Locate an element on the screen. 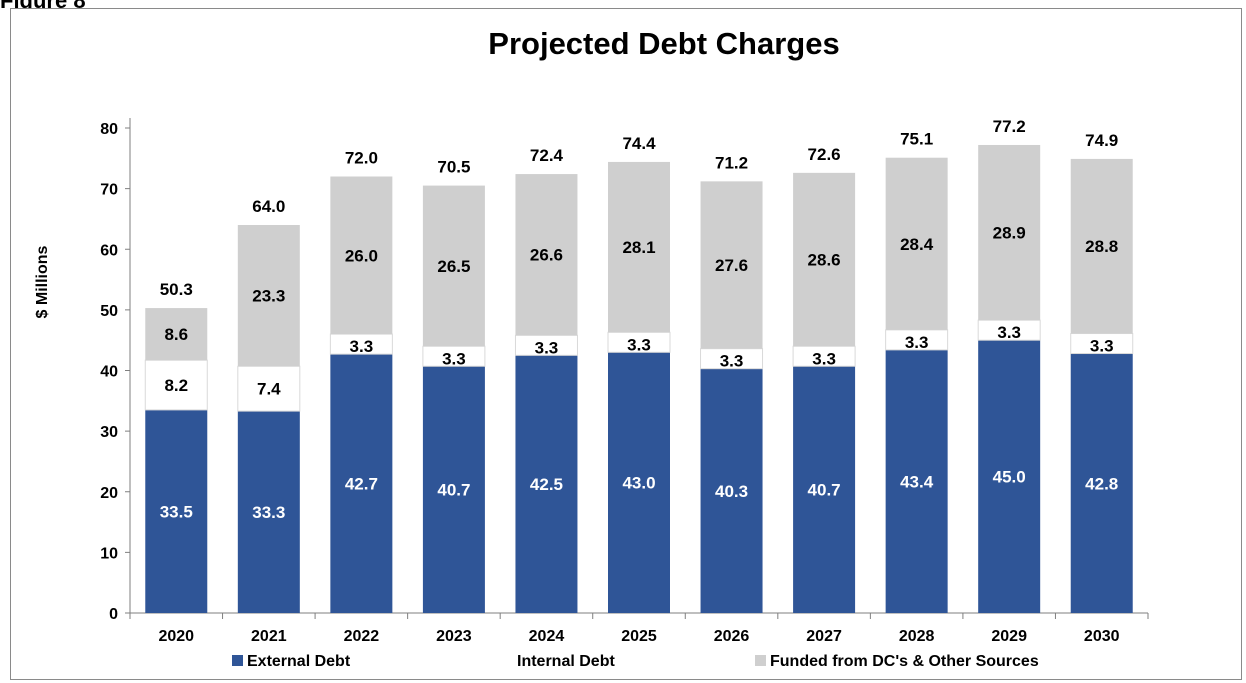  x-tick-label: 2027 is located at coordinates (824, 636).